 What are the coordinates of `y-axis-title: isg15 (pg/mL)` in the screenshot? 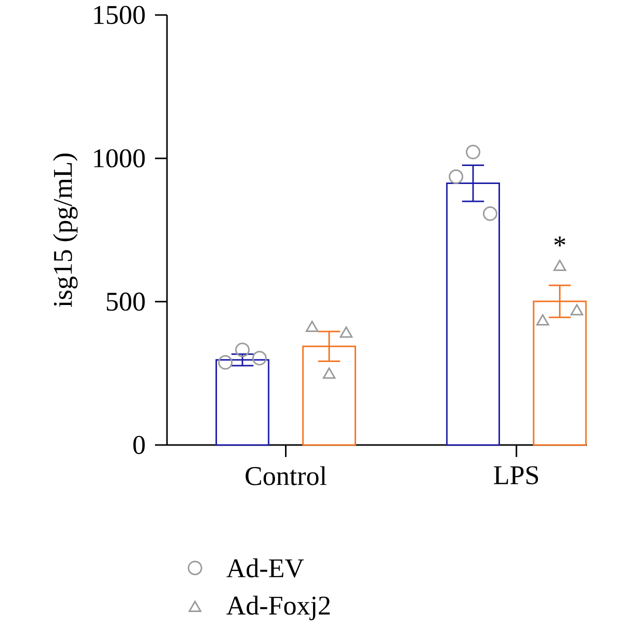 It's located at (65, 231).